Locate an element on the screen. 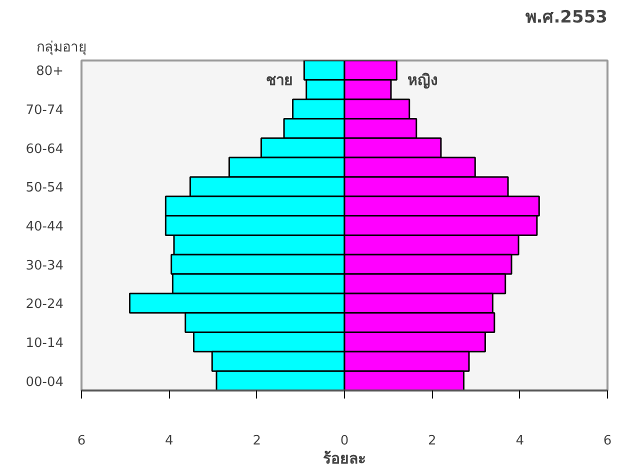 Image resolution: width=637 pixels, height=470 pixels. y-tick-label: 80+ is located at coordinates (50, 72).